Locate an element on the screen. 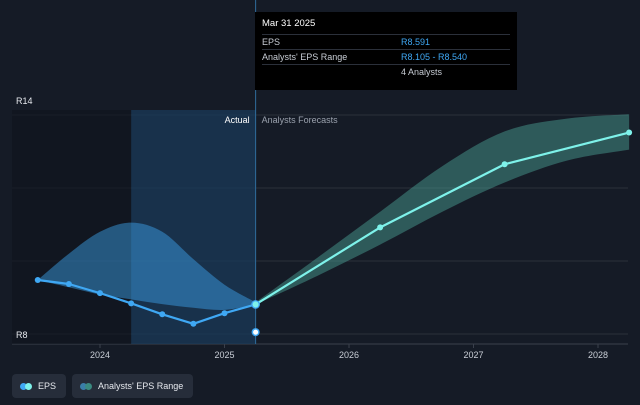 The image size is (640, 405). actual-shade-rect is located at coordinates (193, 227).